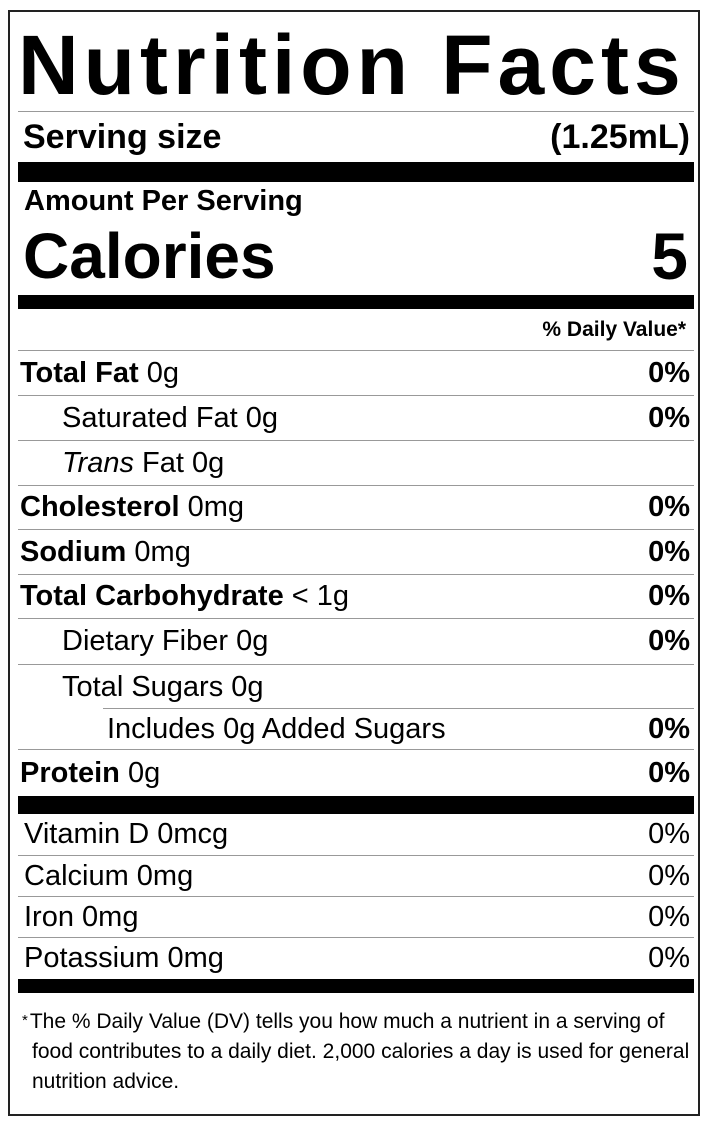 This screenshot has height=1126, width=708. What do you see at coordinates (614, 329) in the screenshot?
I see `daily-value-header-text: % Daily Value*` at bounding box center [614, 329].